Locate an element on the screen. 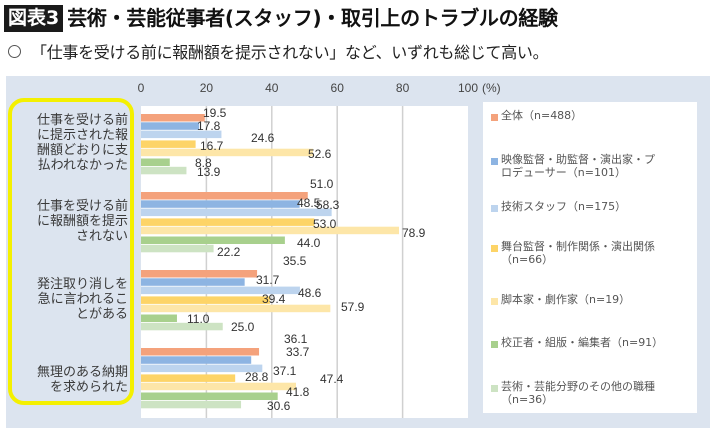 This screenshot has height=433, width=710. legend-label: 校正者・組版・編集者（n=91） is located at coordinates (582, 342).